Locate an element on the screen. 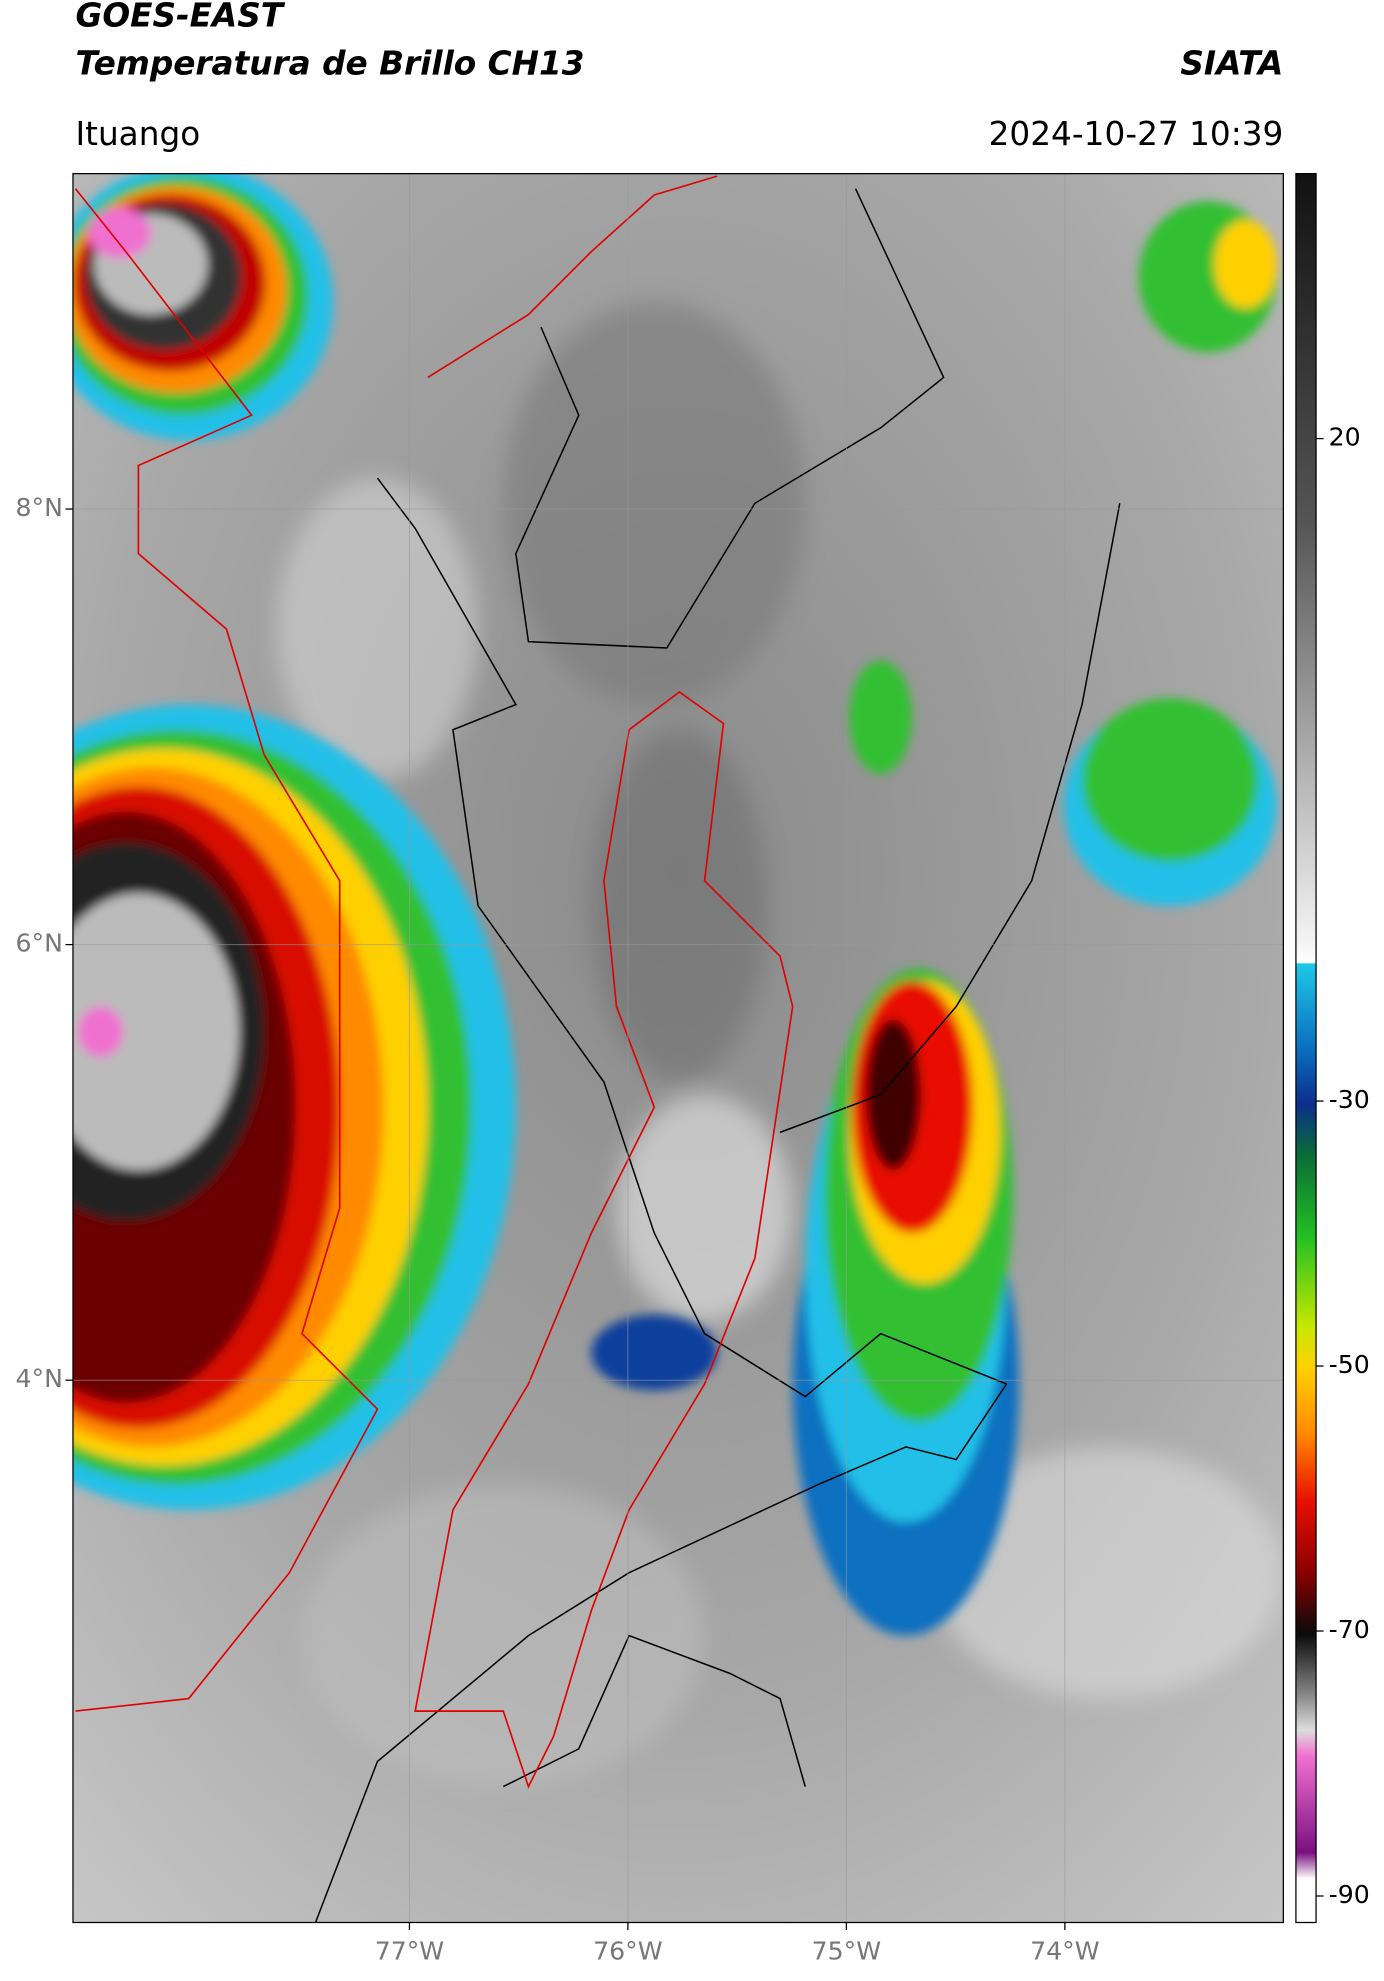  colorbar is located at coordinates (1306, 1048).